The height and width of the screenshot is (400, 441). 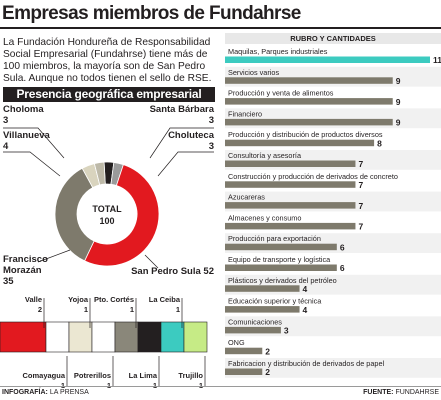 I want to click on strip-value-yojoa: 1, so click(x=86, y=309).